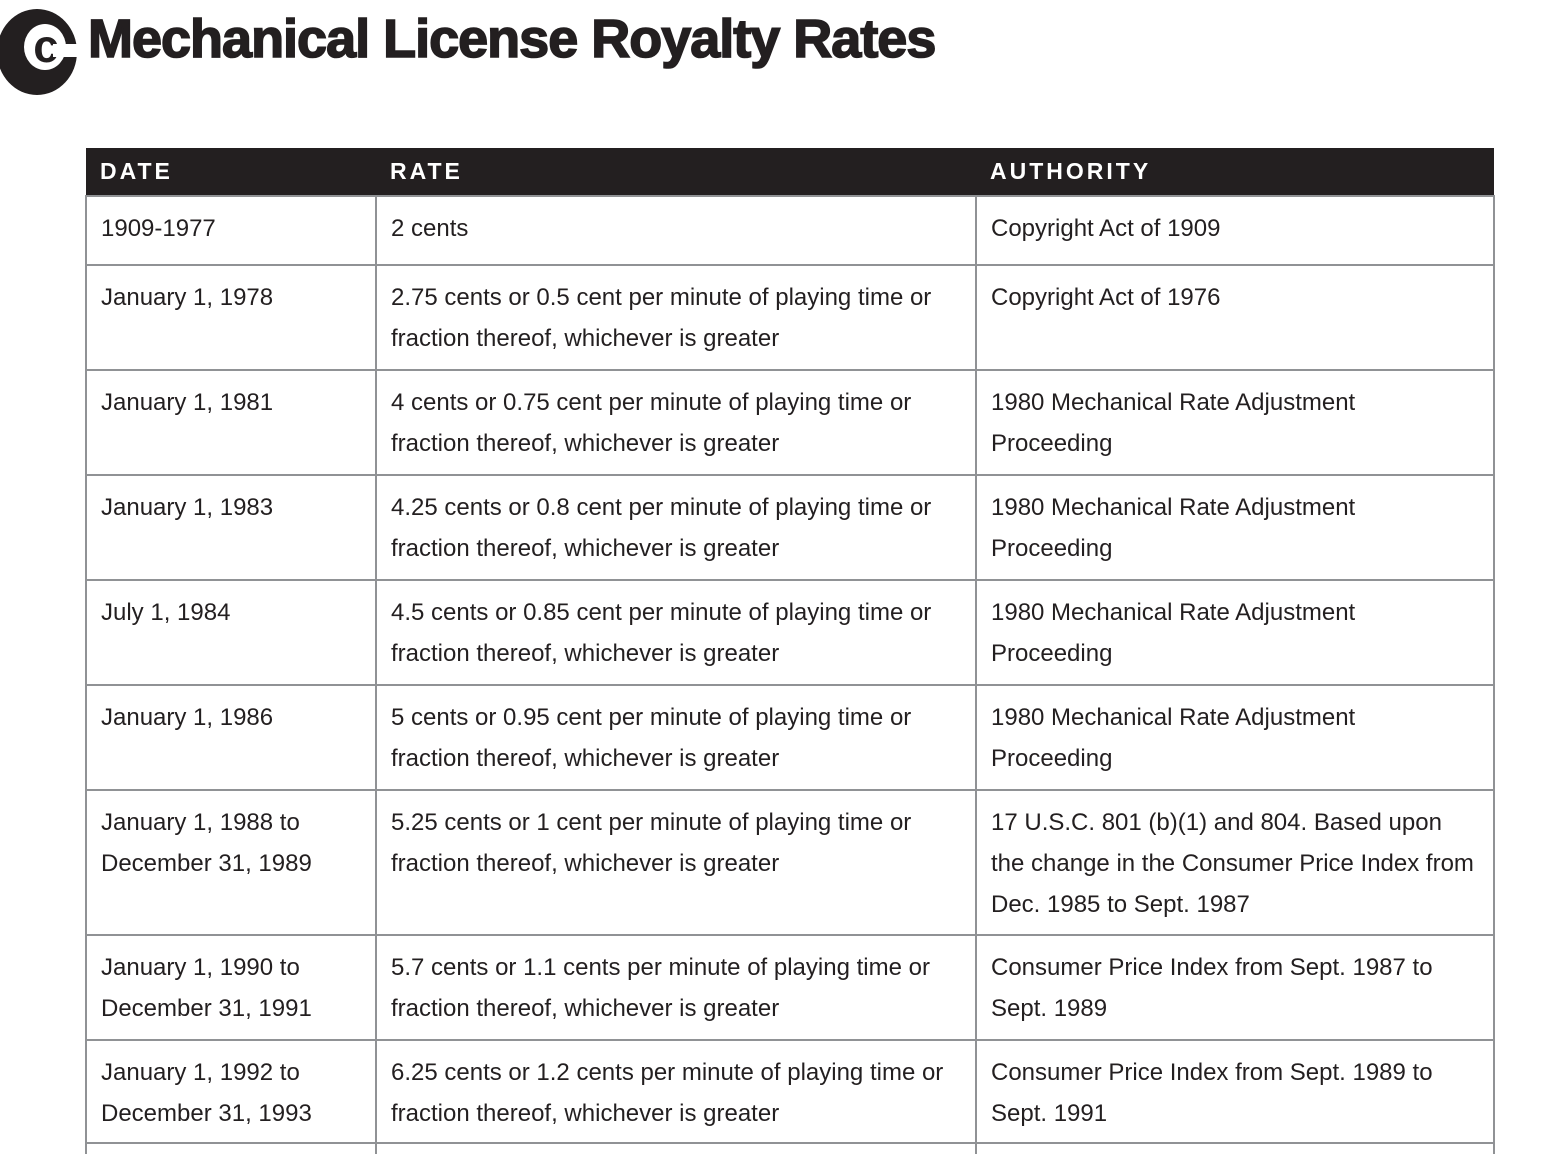  What do you see at coordinates (676, 230) in the screenshot?
I see `cell-rate: 2 cents` at bounding box center [676, 230].